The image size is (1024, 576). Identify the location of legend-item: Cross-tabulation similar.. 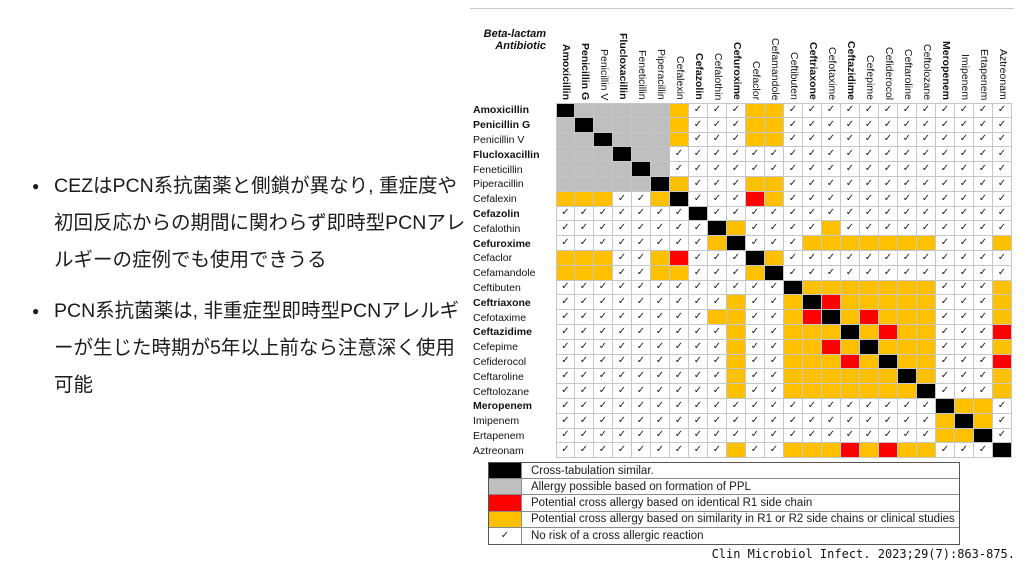
(724, 471).